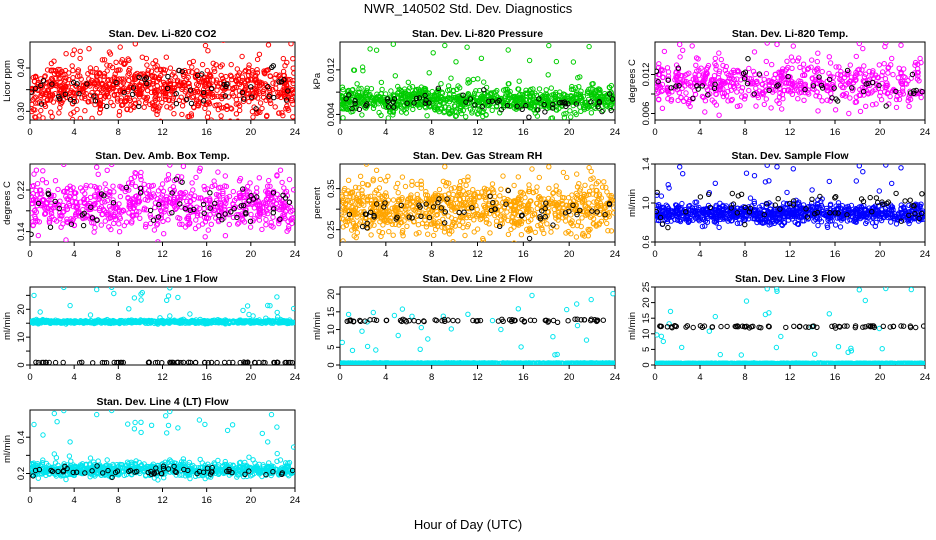 This screenshot has width=936, height=540. What do you see at coordinates (74, 132) in the screenshot?
I see `x-tick-label: 4` at bounding box center [74, 132].